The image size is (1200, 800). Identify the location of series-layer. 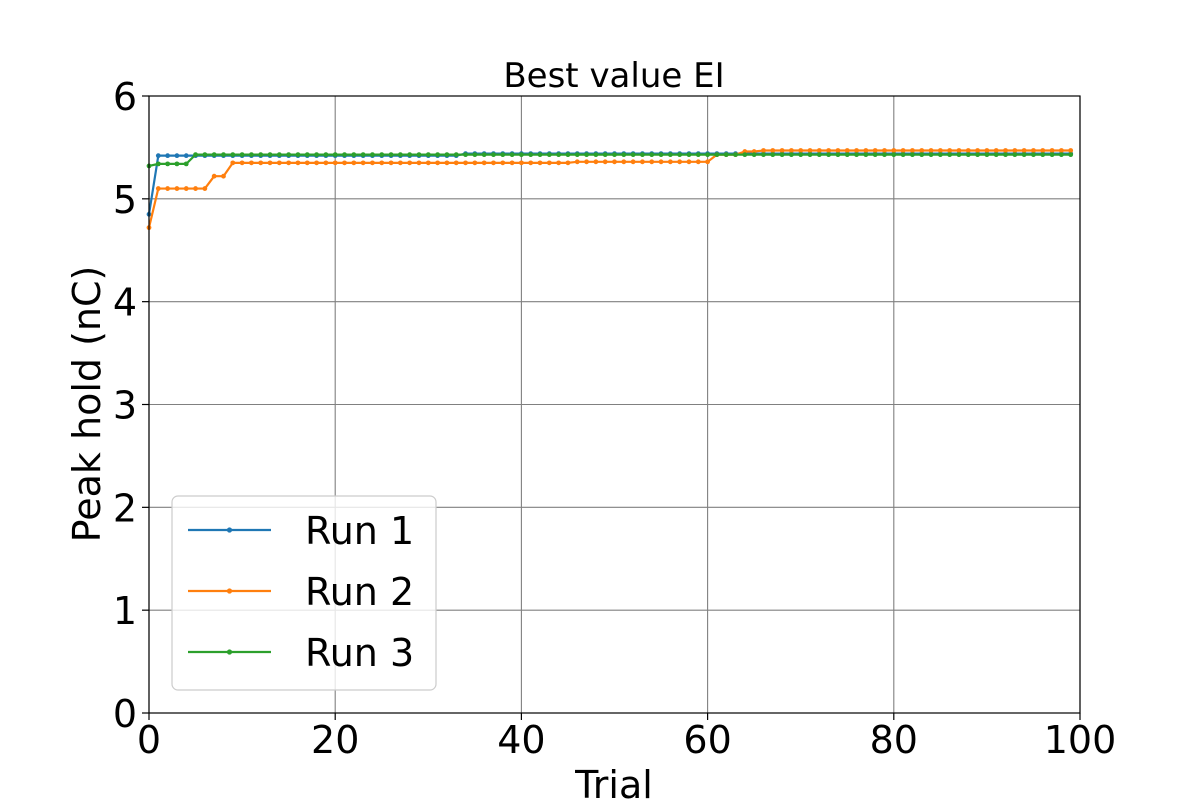
(610, 189).